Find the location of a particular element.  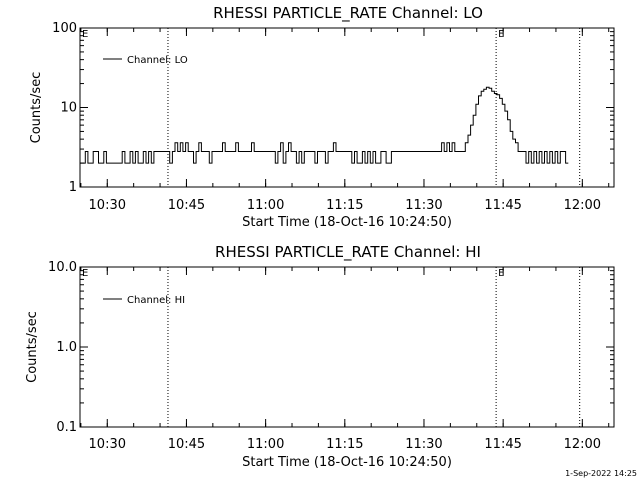

y-axis-label-hi: Counts/sec is located at coordinates (32, 347).